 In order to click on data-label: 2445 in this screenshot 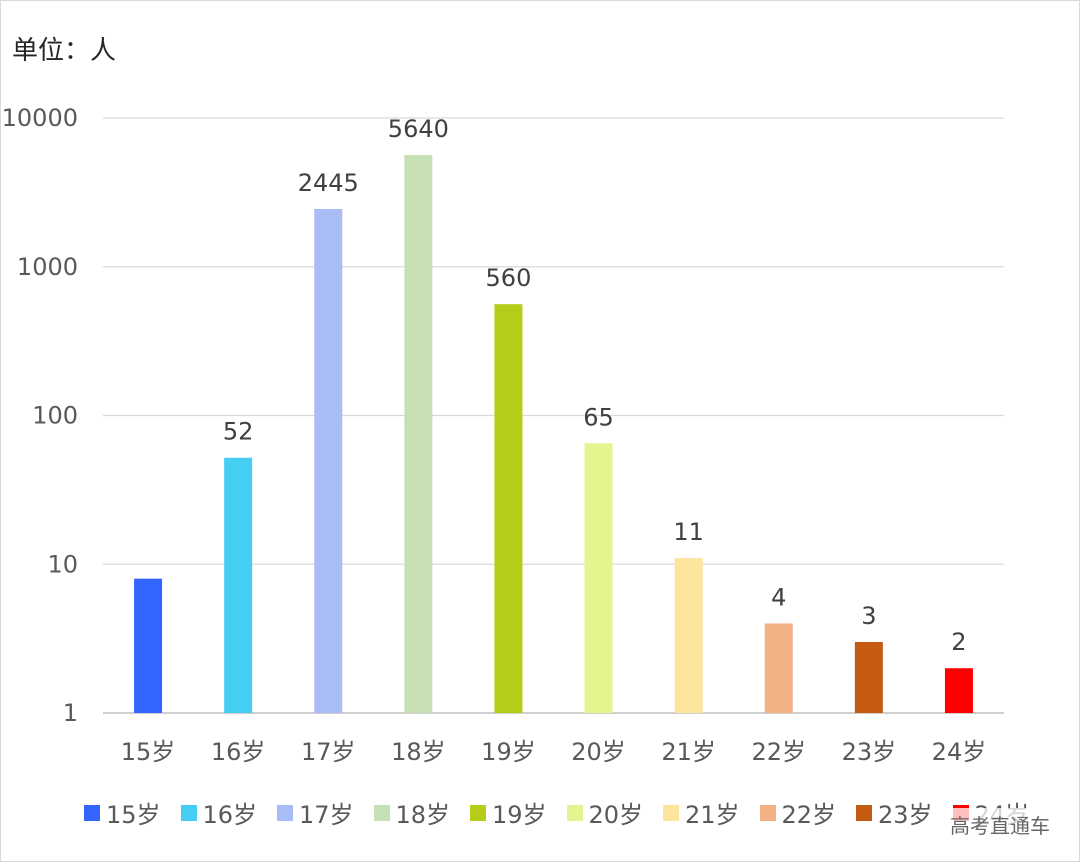, I will do `click(328, 183)`.